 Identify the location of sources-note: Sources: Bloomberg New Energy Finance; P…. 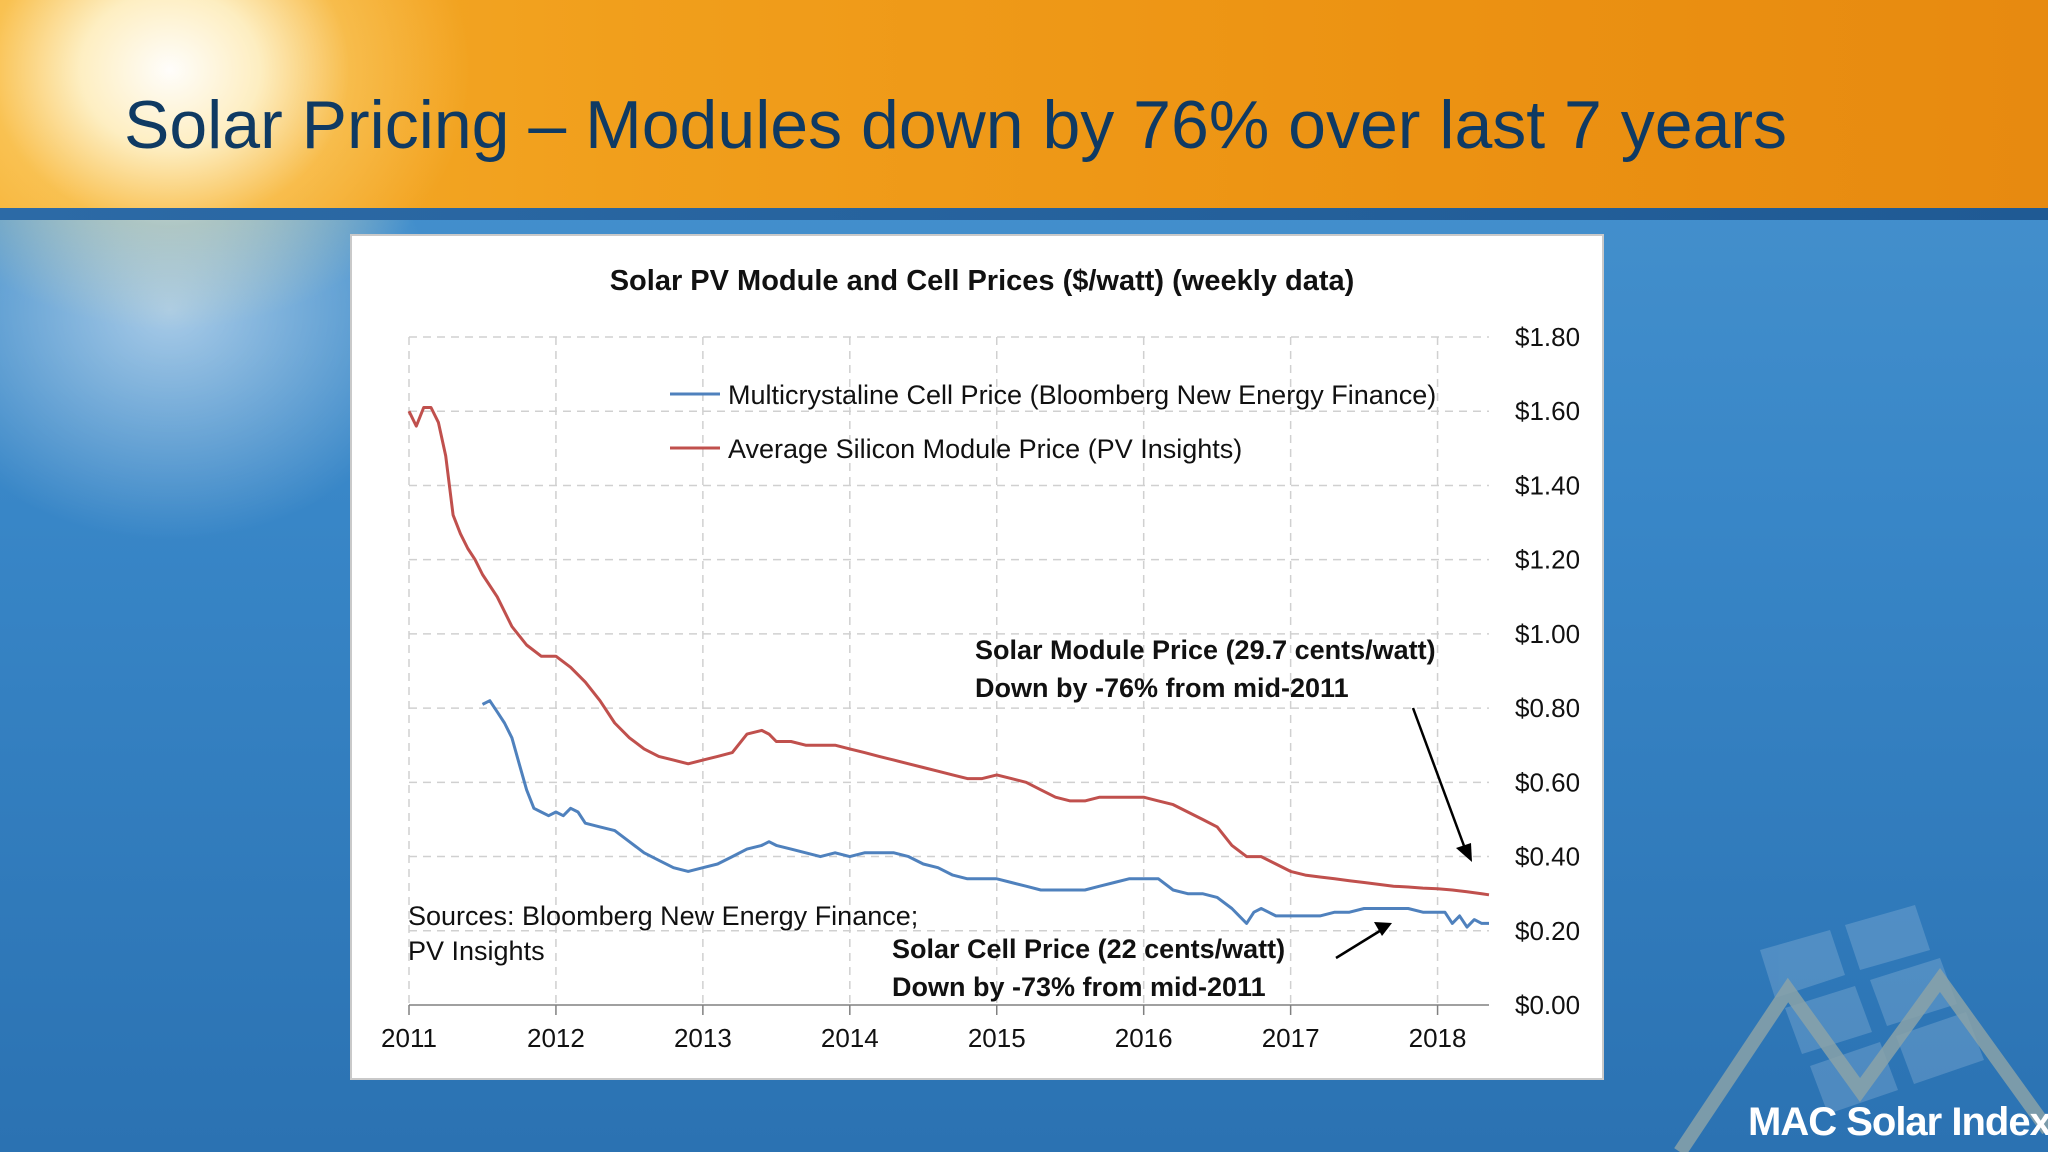
(663, 933).